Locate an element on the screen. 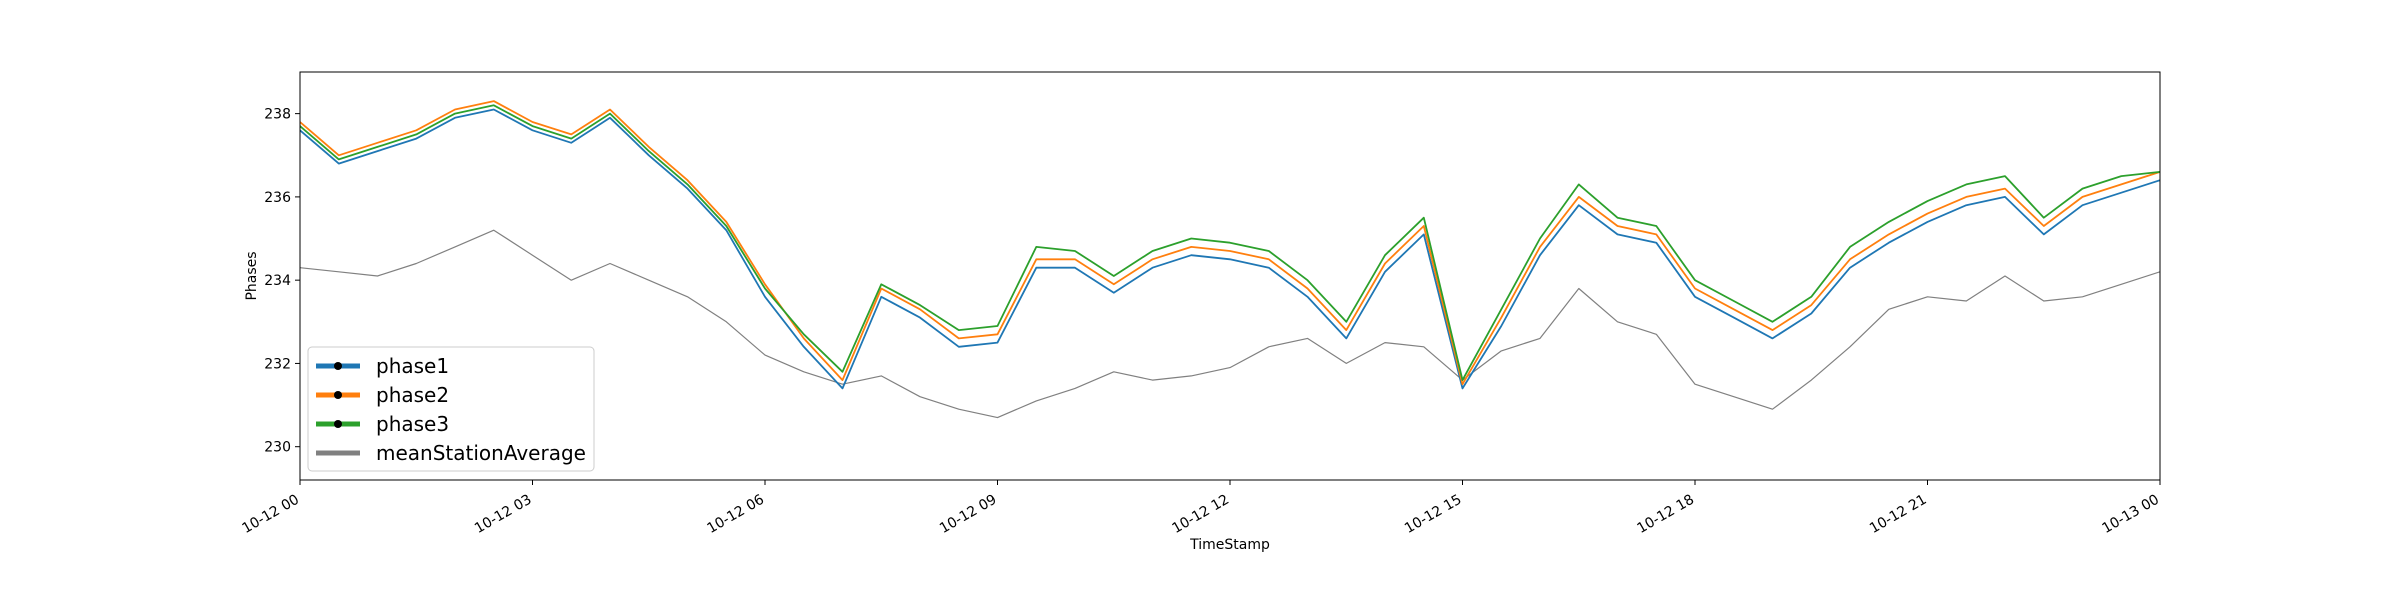 This screenshot has width=2400, height=600. legend-label-phase3: phase3 is located at coordinates (412, 424).